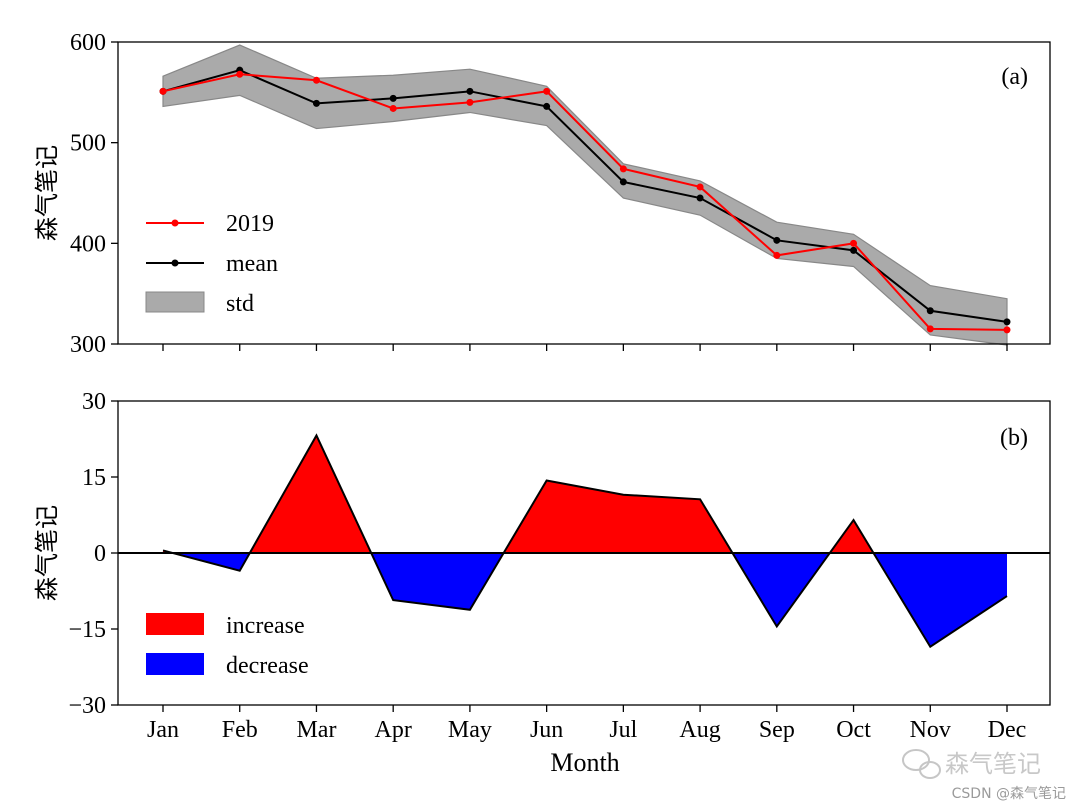 Image resolution: width=1080 pixels, height=810 pixels. Describe the element at coordinates (853, 730) in the screenshot. I see `xtick-label-oct: Oct` at that location.